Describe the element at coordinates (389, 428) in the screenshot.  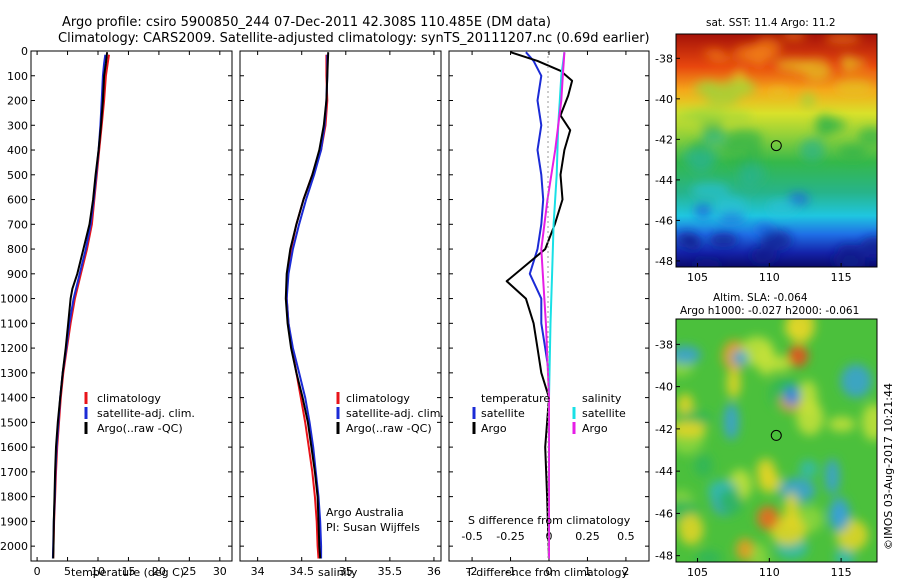
I see `legend-label-argo: Argo(..raw -QC)` at that location.